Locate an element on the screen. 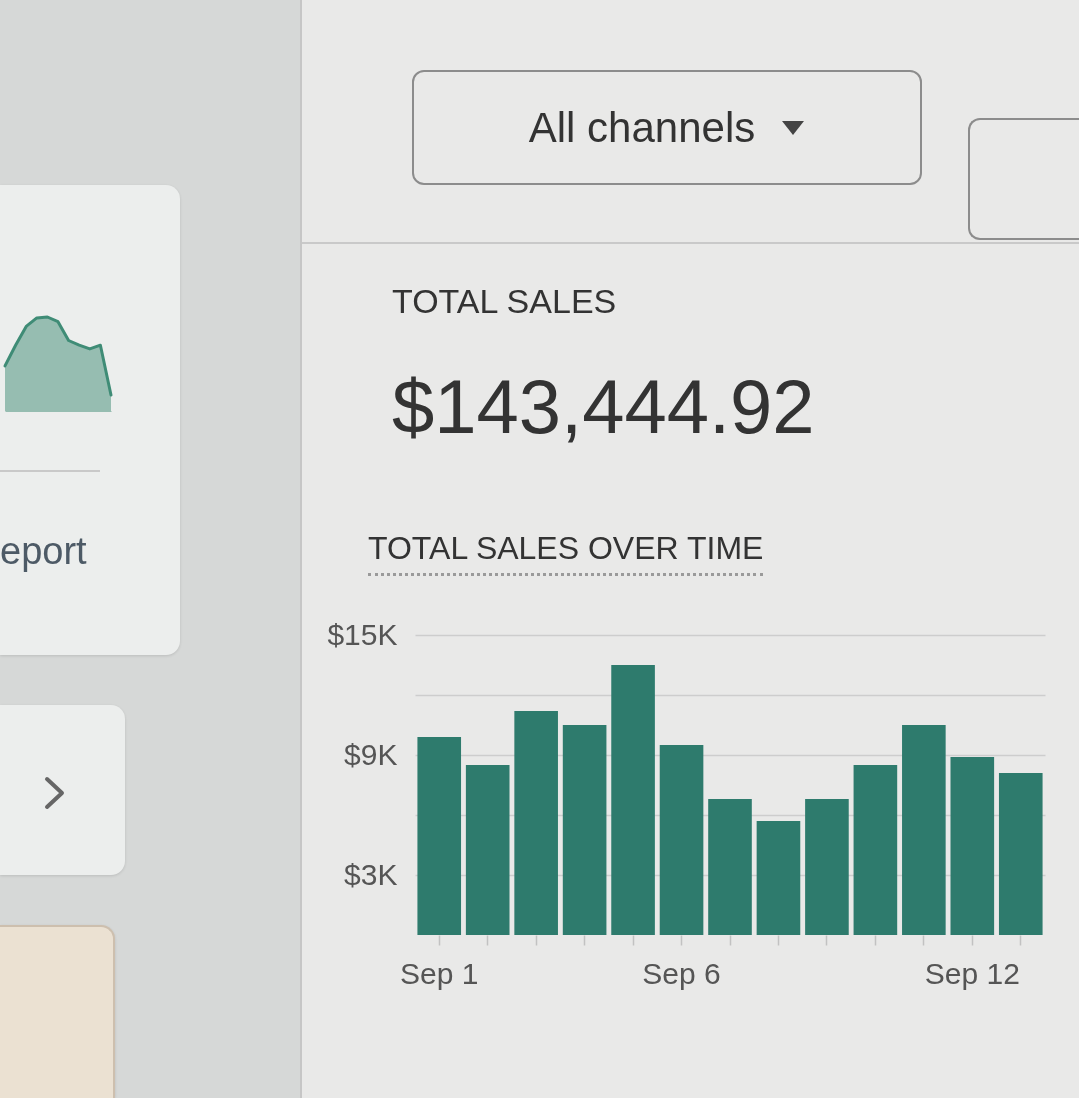  y-tick-label: $15K is located at coordinates (362, 634).